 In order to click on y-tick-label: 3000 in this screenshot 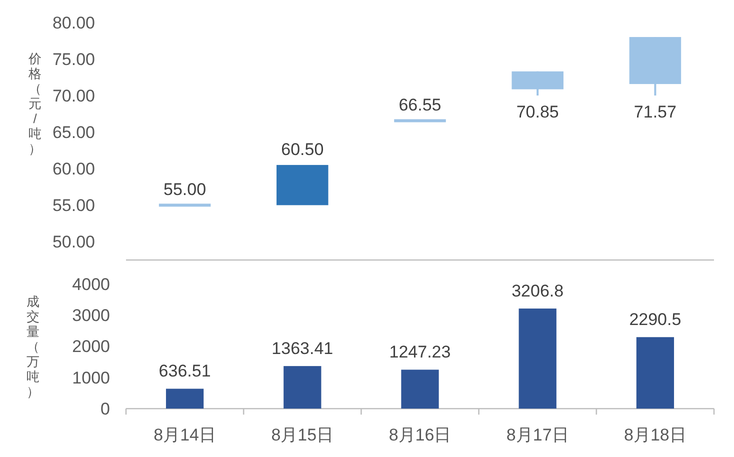, I will do `click(91, 315)`.